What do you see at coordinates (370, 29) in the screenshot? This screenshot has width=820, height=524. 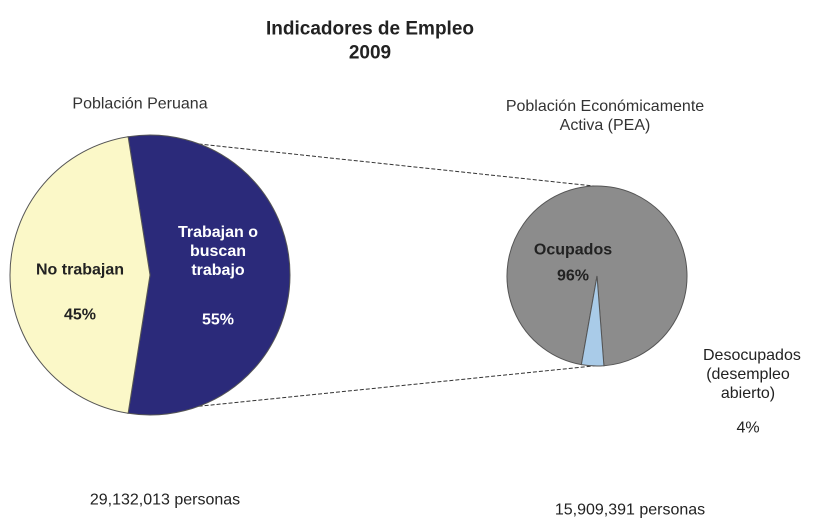 I see `chart-title: Indicadores de Empleo` at bounding box center [370, 29].